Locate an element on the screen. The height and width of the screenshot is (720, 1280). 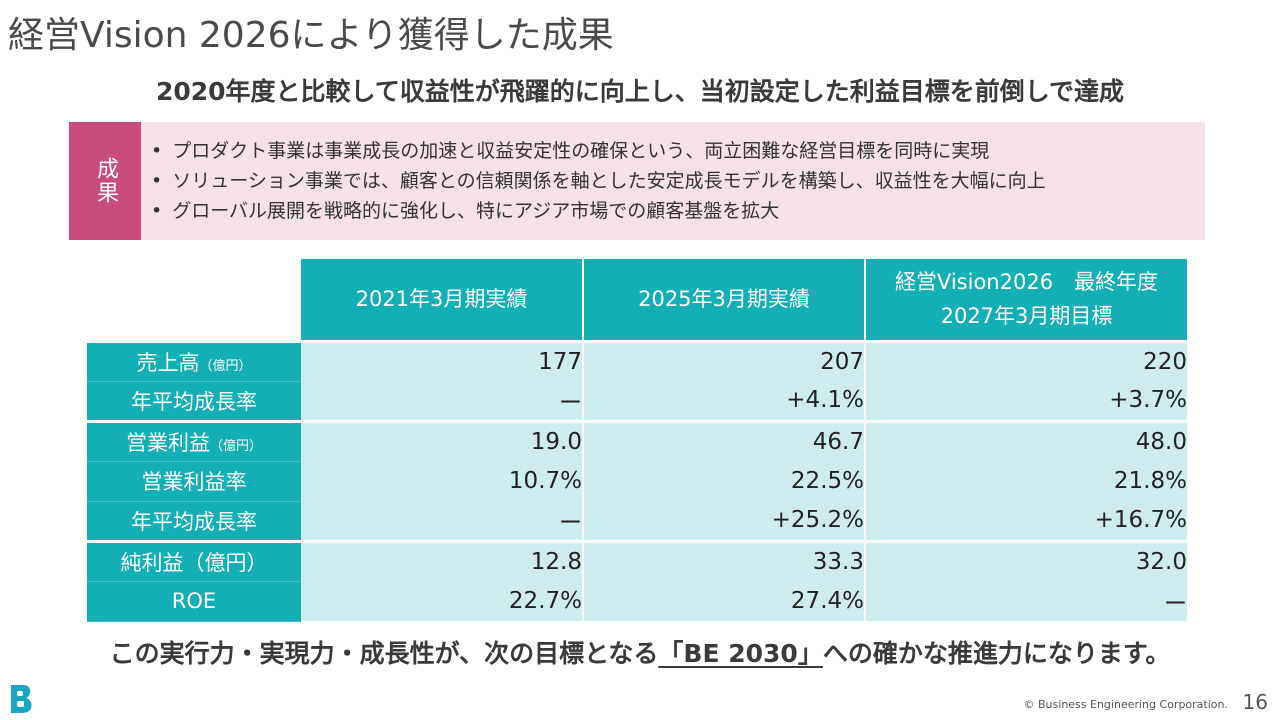
cell-fy2025: 27.4% is located at coordinates (724, 601).